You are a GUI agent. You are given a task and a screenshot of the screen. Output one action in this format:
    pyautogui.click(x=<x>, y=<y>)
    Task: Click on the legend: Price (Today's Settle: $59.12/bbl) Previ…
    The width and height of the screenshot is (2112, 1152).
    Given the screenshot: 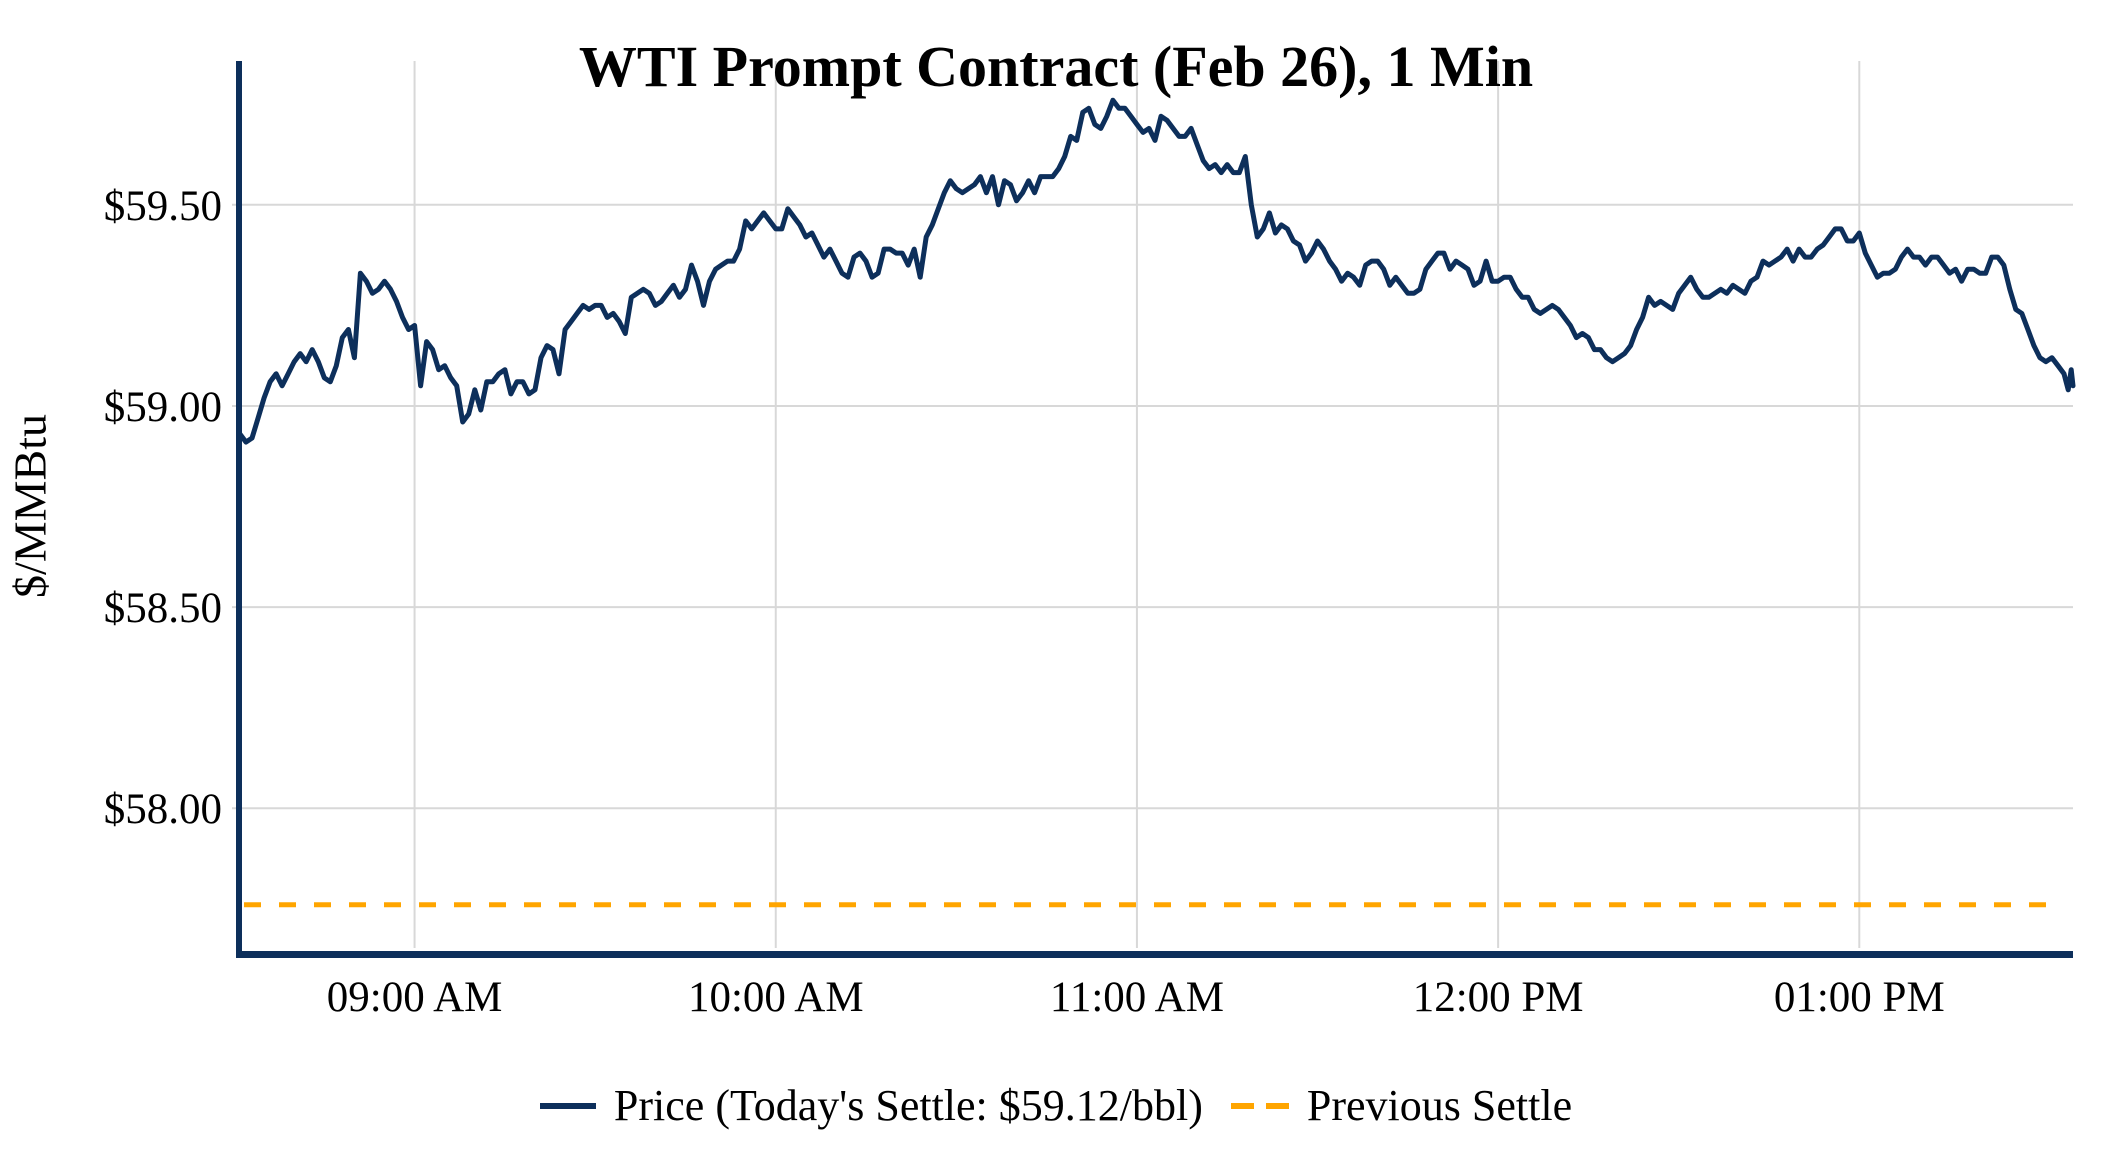 What is the action you would take?
    pyautogui.click(x=1056, y=1105)
    